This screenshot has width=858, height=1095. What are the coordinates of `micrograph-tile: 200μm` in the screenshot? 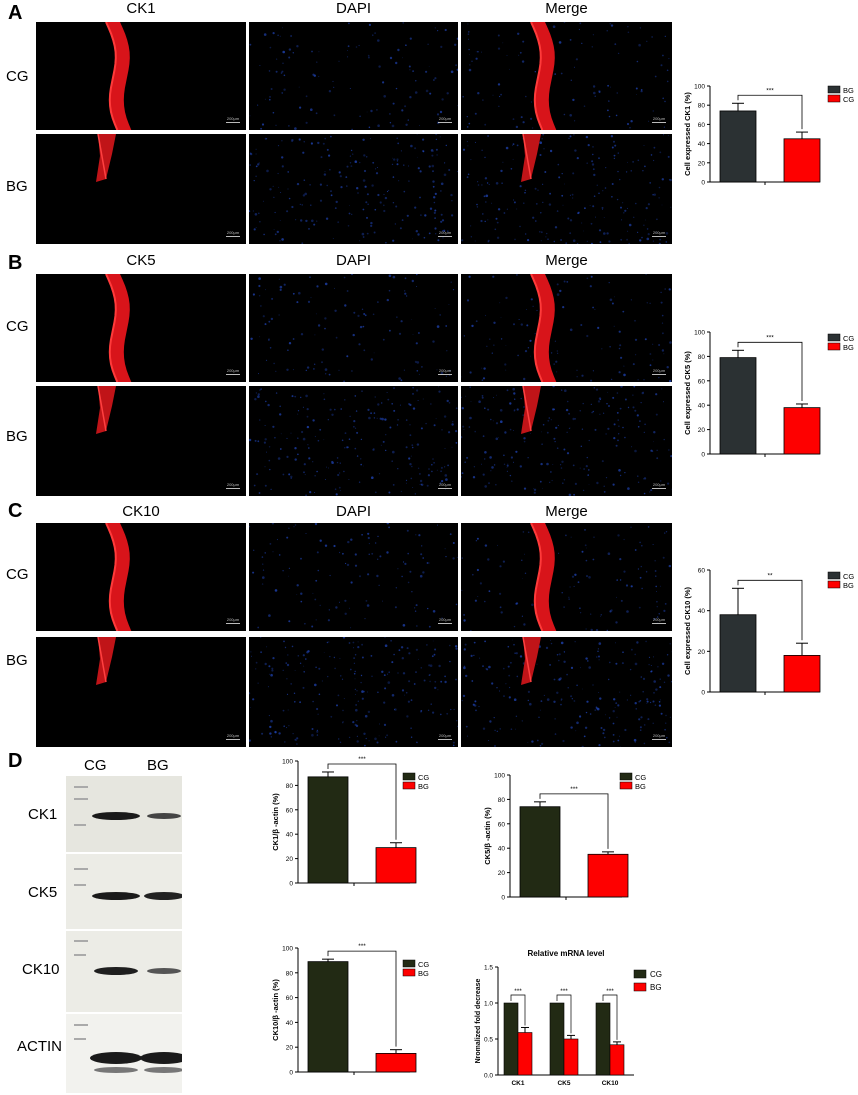 It's located at (141, 328).